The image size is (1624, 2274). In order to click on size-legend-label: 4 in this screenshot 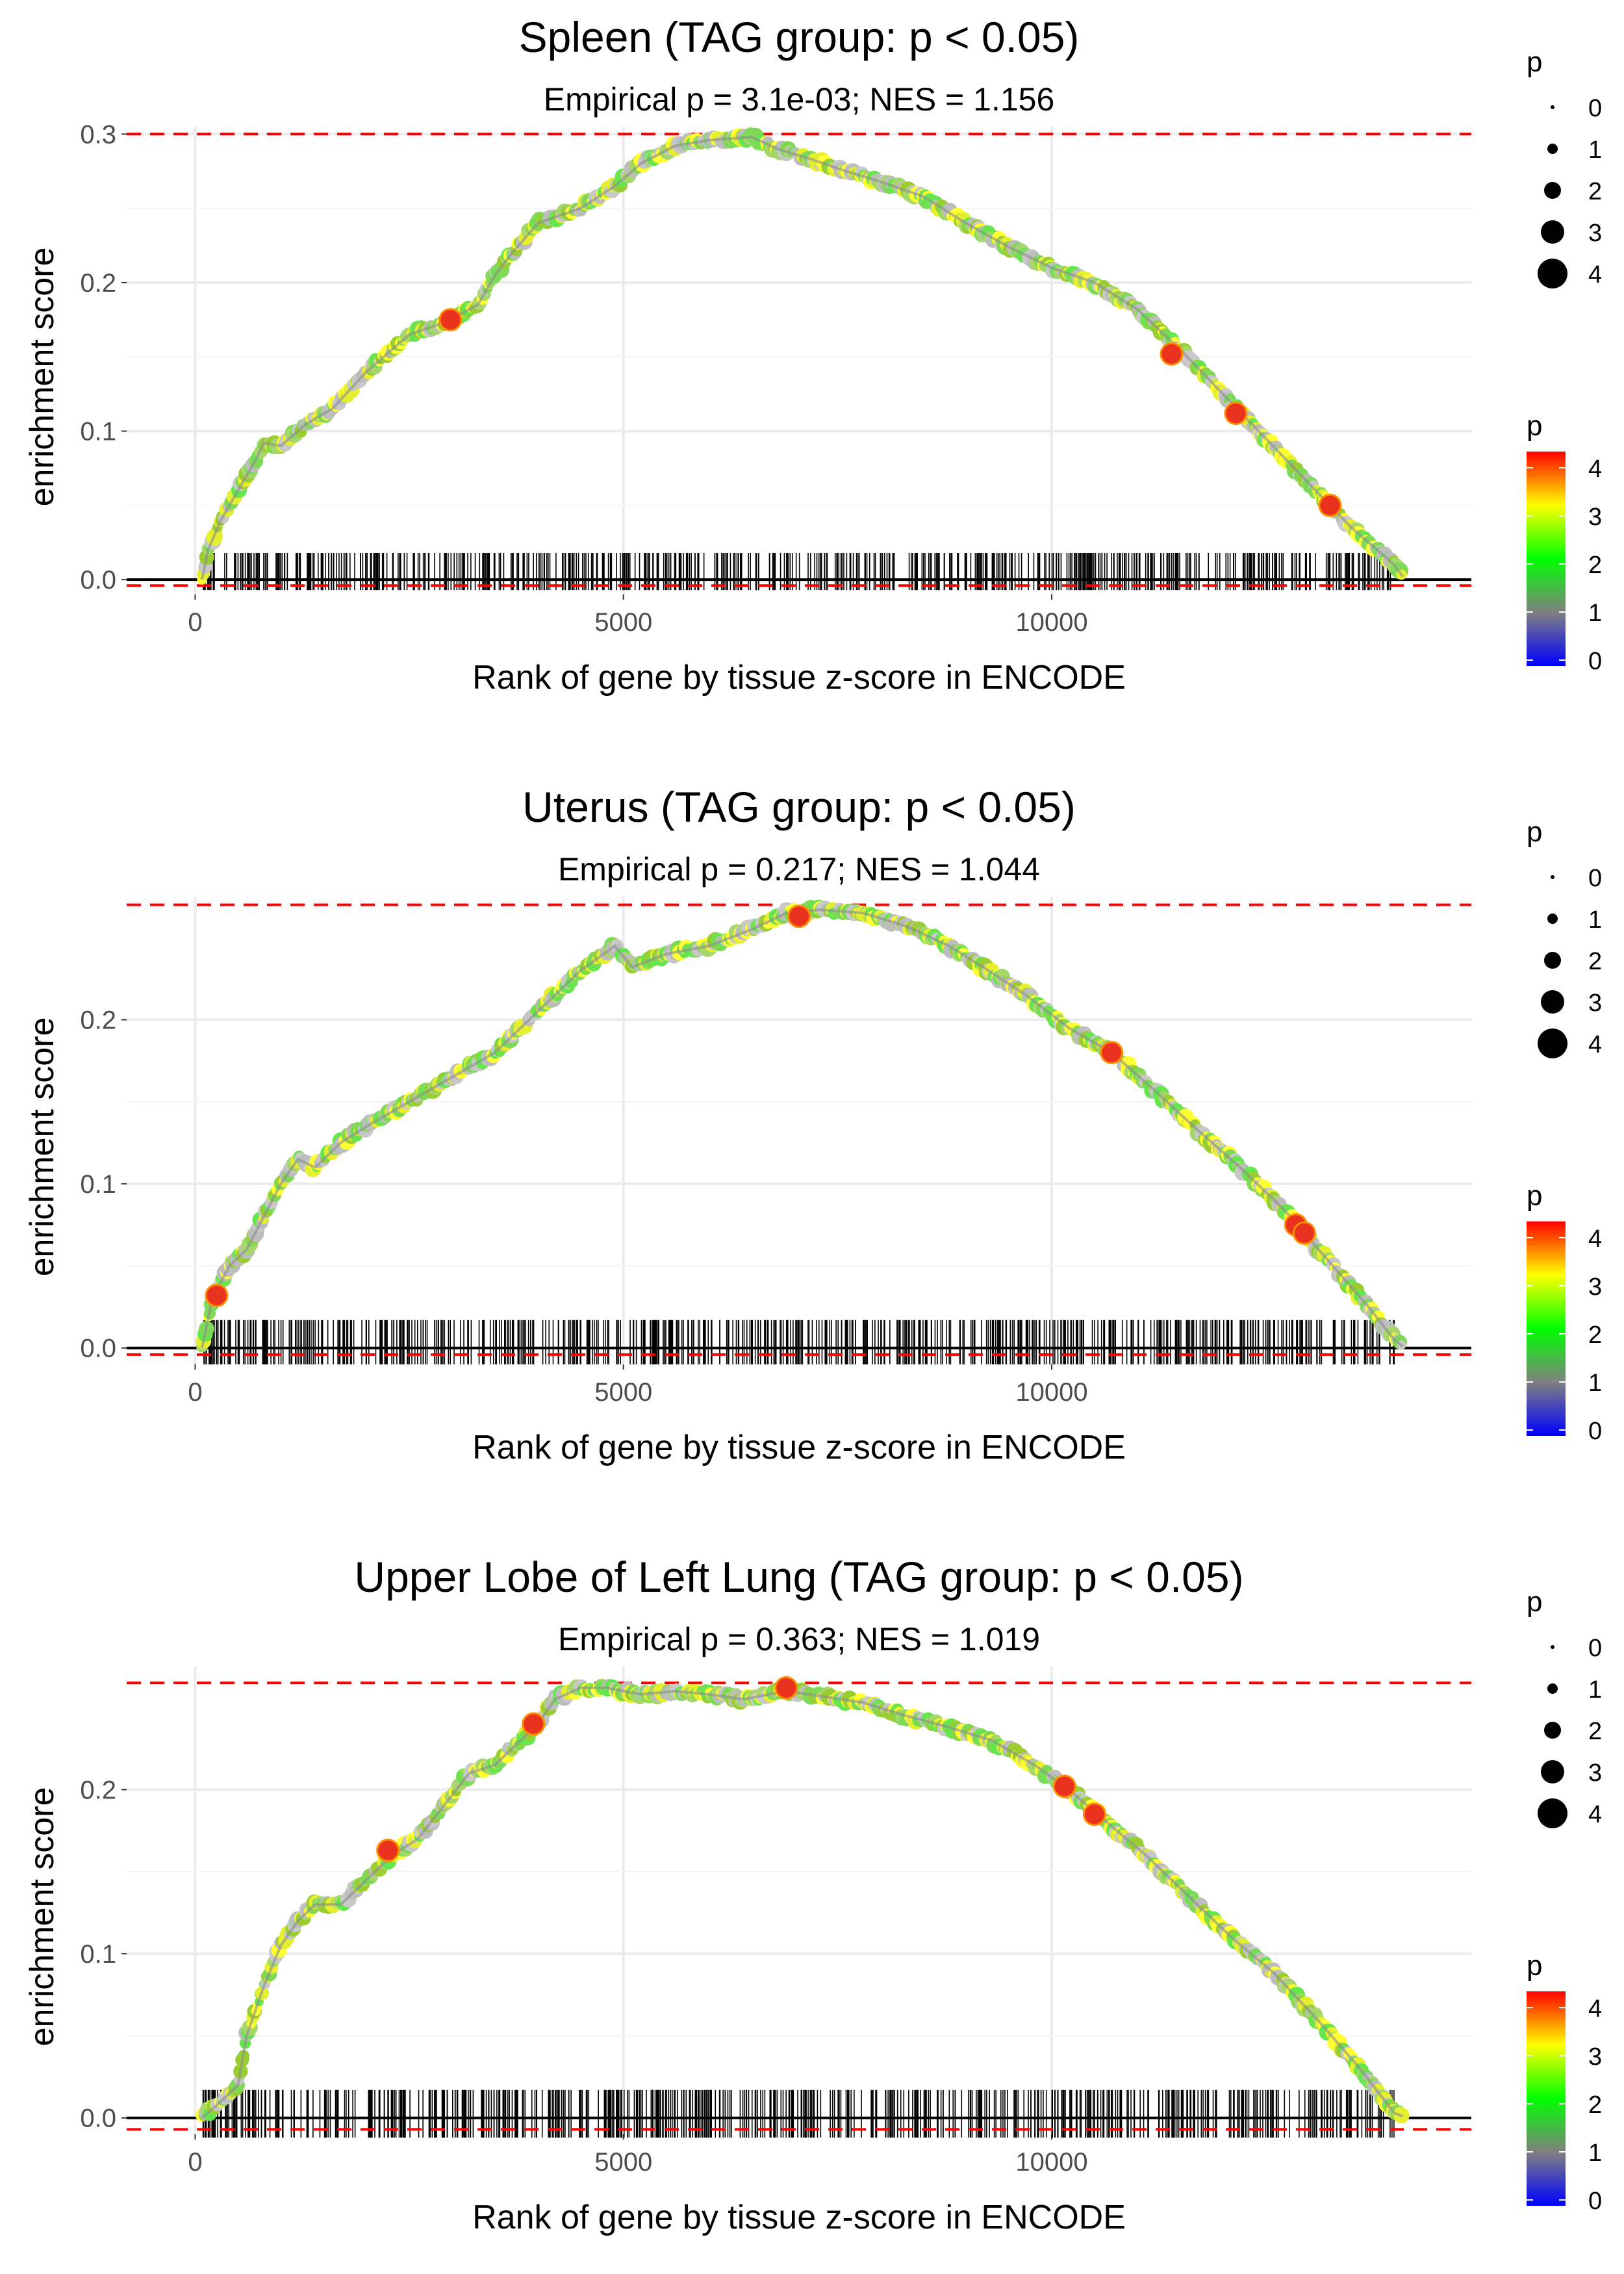, I will do `click(1595, 1814)`.